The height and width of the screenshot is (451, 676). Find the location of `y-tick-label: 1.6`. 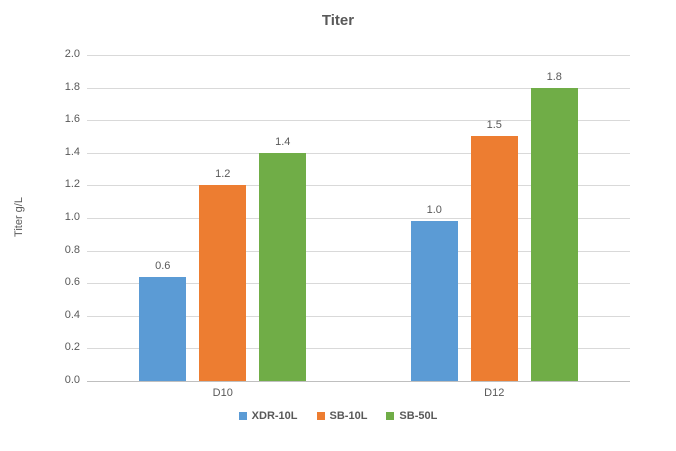

y-tick-label: 1.6 is located at coordinates (72, 119).